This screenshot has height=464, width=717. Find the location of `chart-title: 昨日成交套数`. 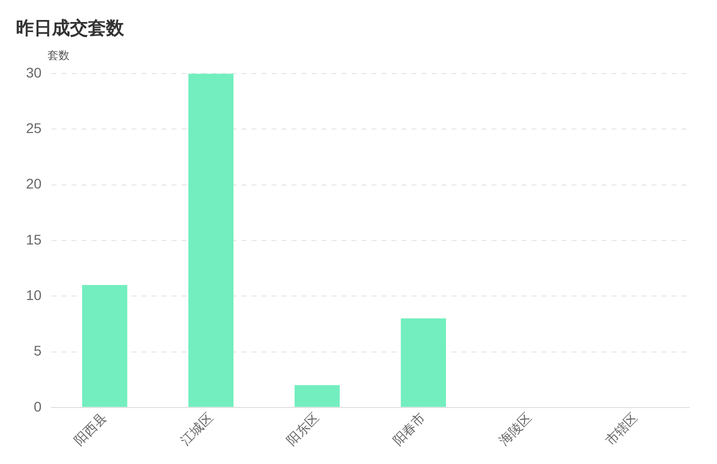

chart-title: 昨日成交套数 is located at coordinates (70, 28).